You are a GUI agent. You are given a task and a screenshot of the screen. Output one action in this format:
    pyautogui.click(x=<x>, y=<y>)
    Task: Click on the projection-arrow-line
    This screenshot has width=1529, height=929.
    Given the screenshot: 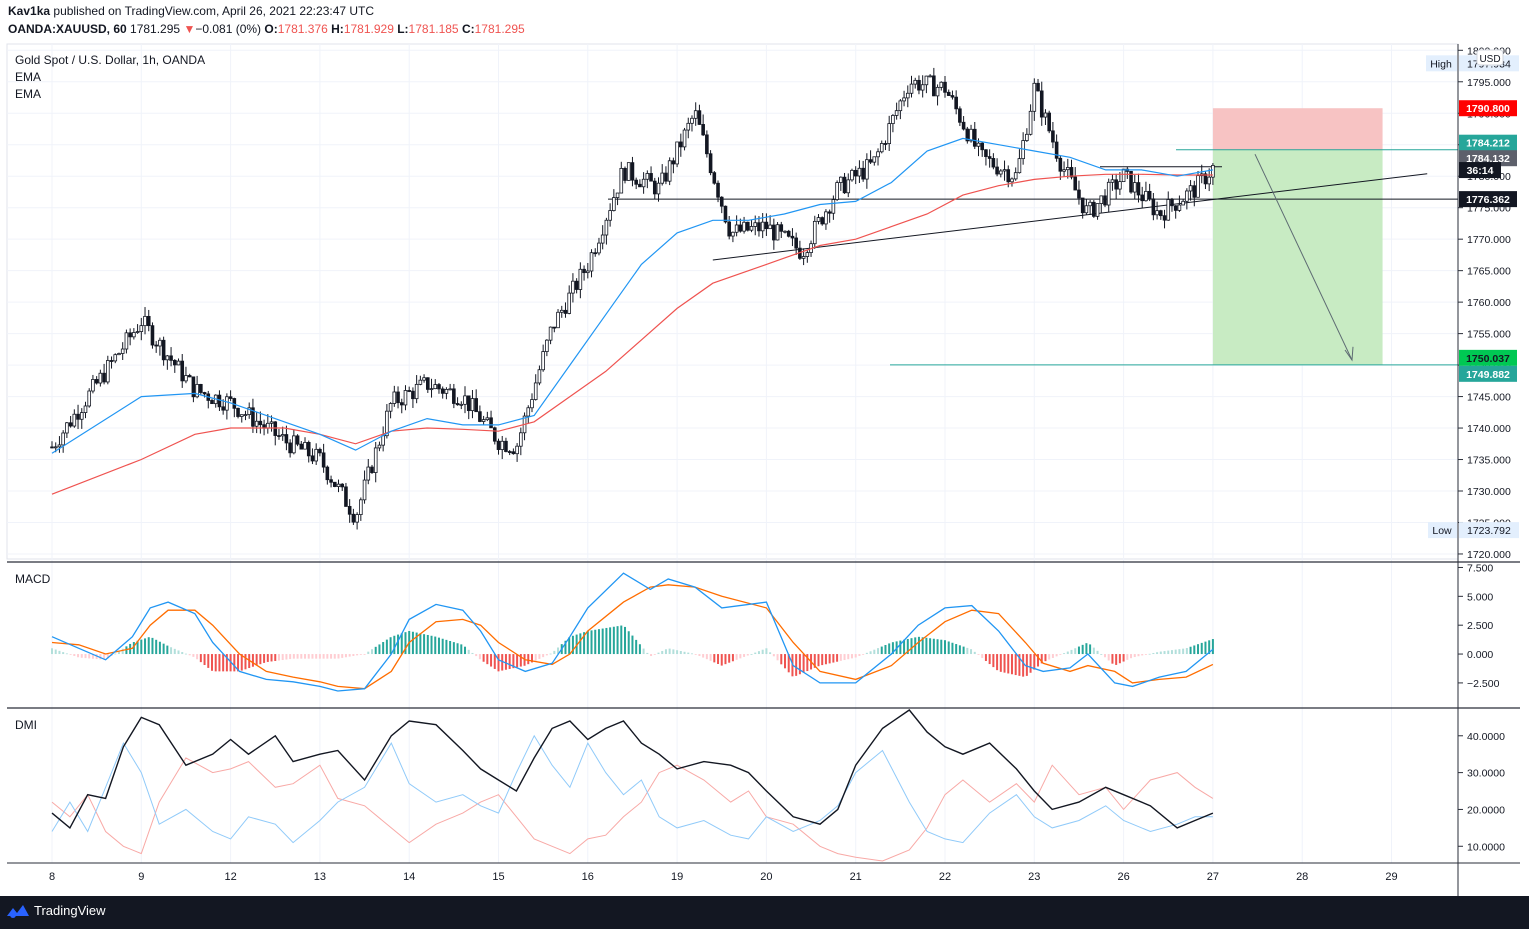 What is the action you would take?
    pyautogui.click(x=1303, y=257)
    